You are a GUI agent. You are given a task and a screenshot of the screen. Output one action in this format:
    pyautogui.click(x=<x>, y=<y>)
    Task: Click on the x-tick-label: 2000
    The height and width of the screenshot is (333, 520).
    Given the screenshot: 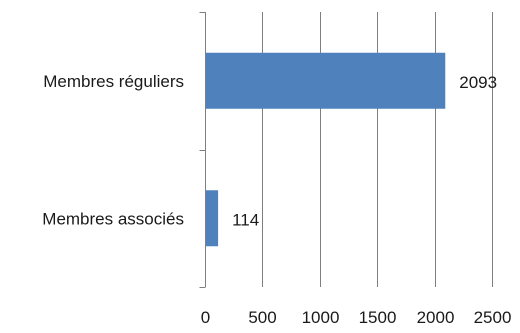 What is the action you would take?
    pyautogui.click(x=436, y=317)
    